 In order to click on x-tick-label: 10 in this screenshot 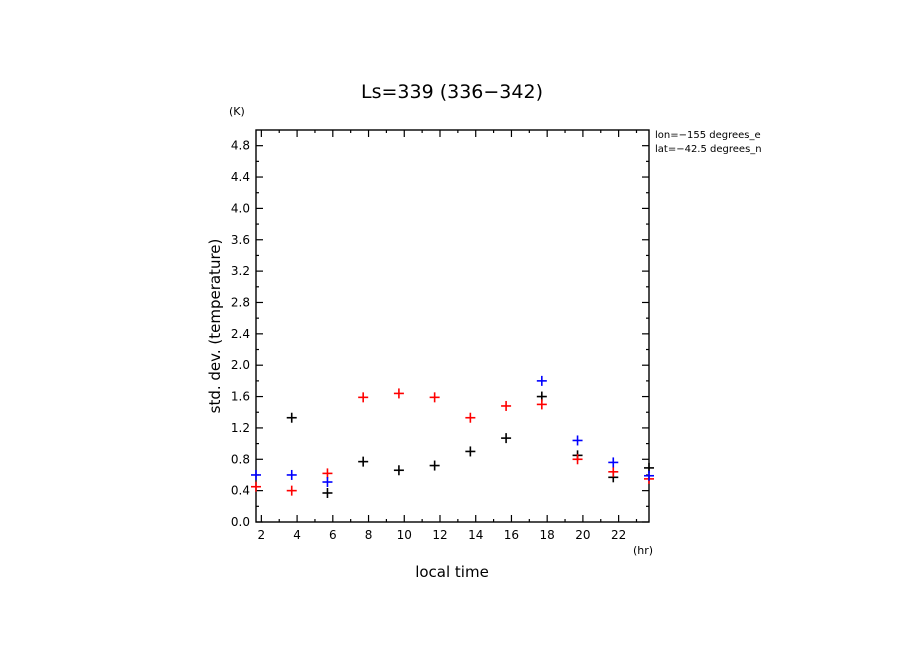, I will do `click(404, 535)`.